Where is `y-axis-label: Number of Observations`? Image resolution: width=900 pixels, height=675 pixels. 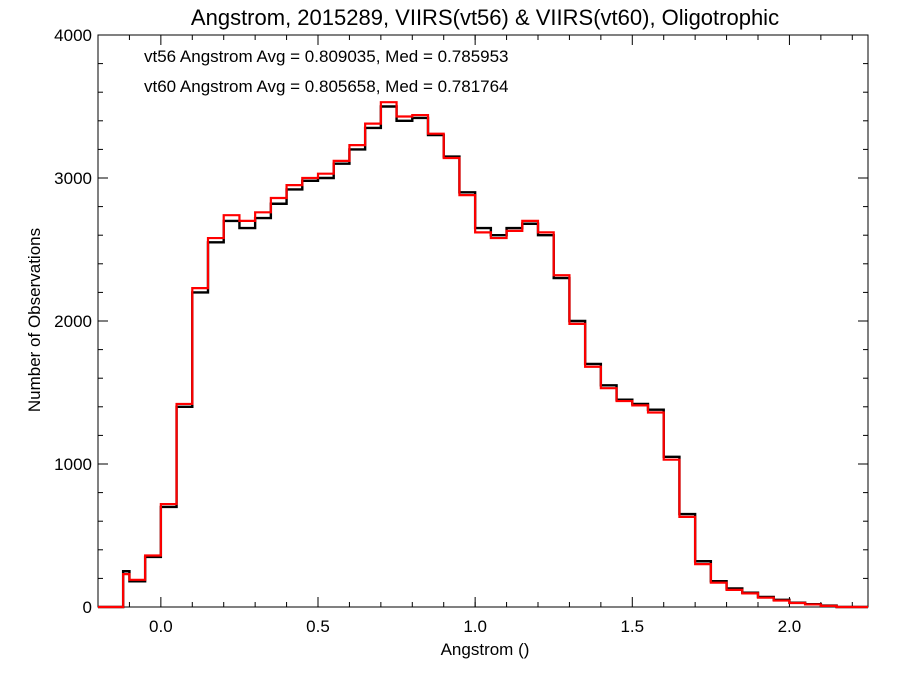 y-axis-label: Number of Observations is located at coordinates (34, 320).